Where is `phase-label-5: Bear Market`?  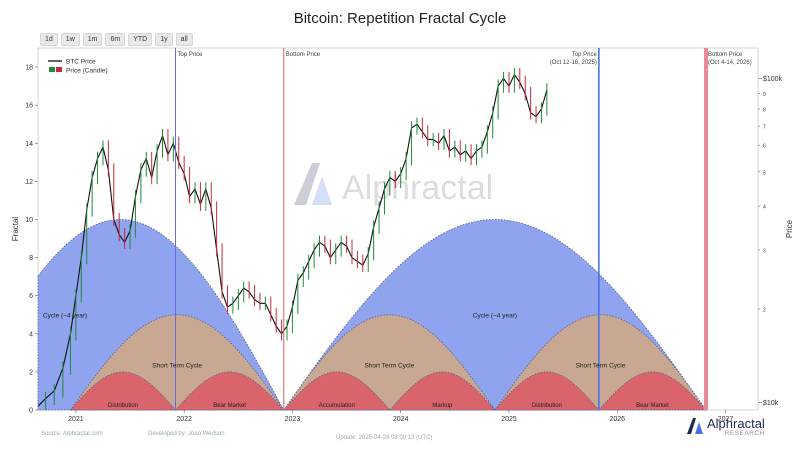 phase-label-5: Bear Market is located at coordinates (652, 406).